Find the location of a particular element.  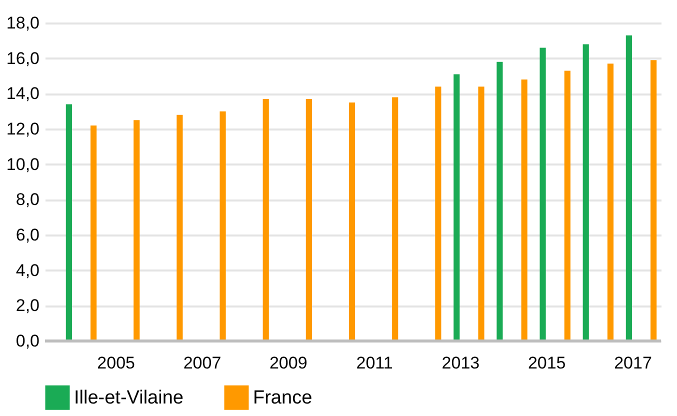

y-tick-label: 0,0 is located at coordinates (28, 341).